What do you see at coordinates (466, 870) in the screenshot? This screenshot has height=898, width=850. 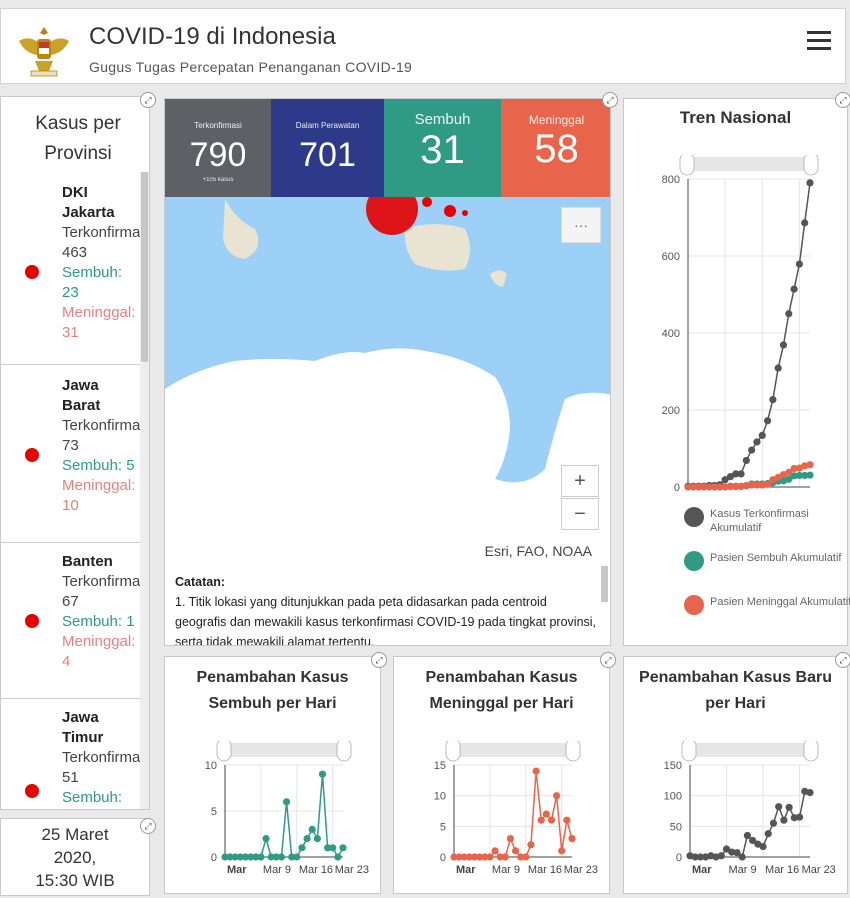 I see `x-tick-label: Mar` at bounding box center [466, 870].